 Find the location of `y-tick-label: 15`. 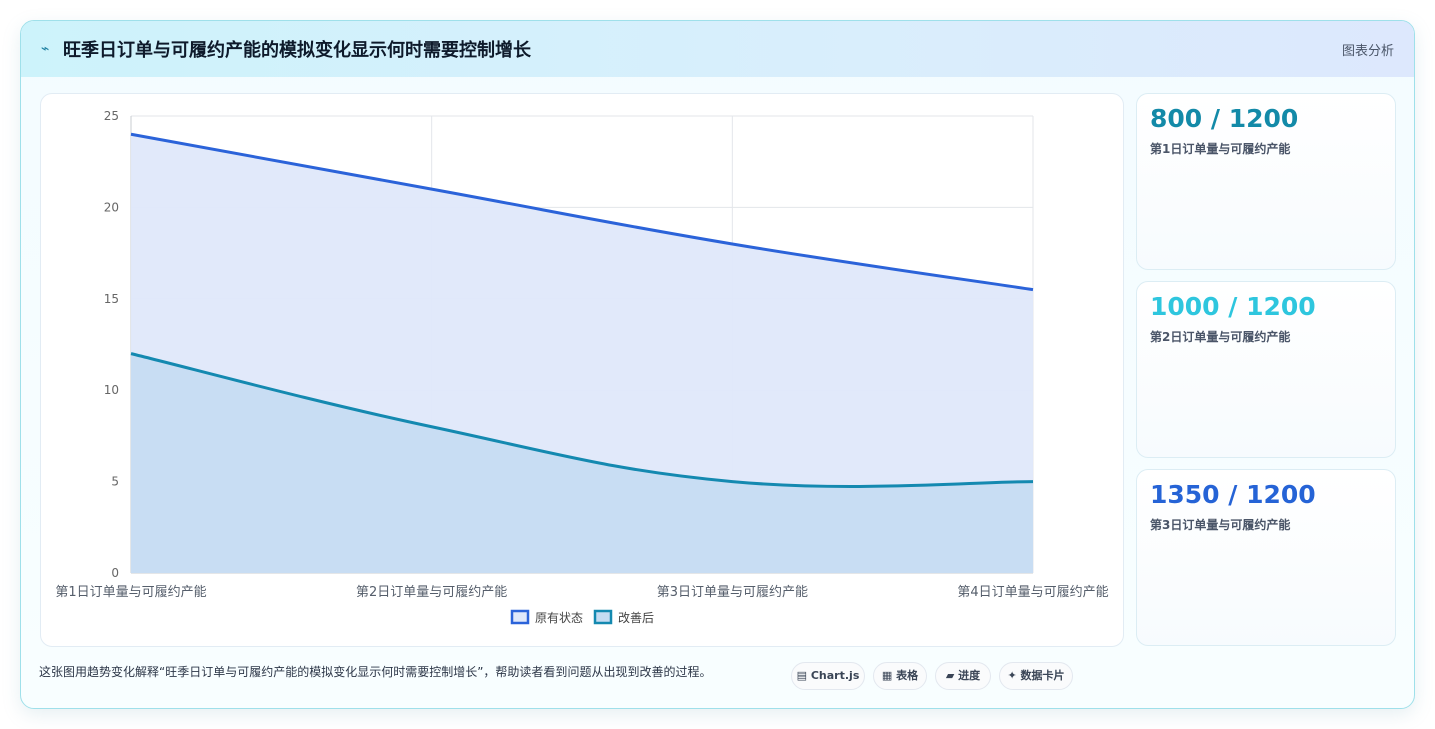

y-tick-label: 15 is located at coordinates (111, 299).